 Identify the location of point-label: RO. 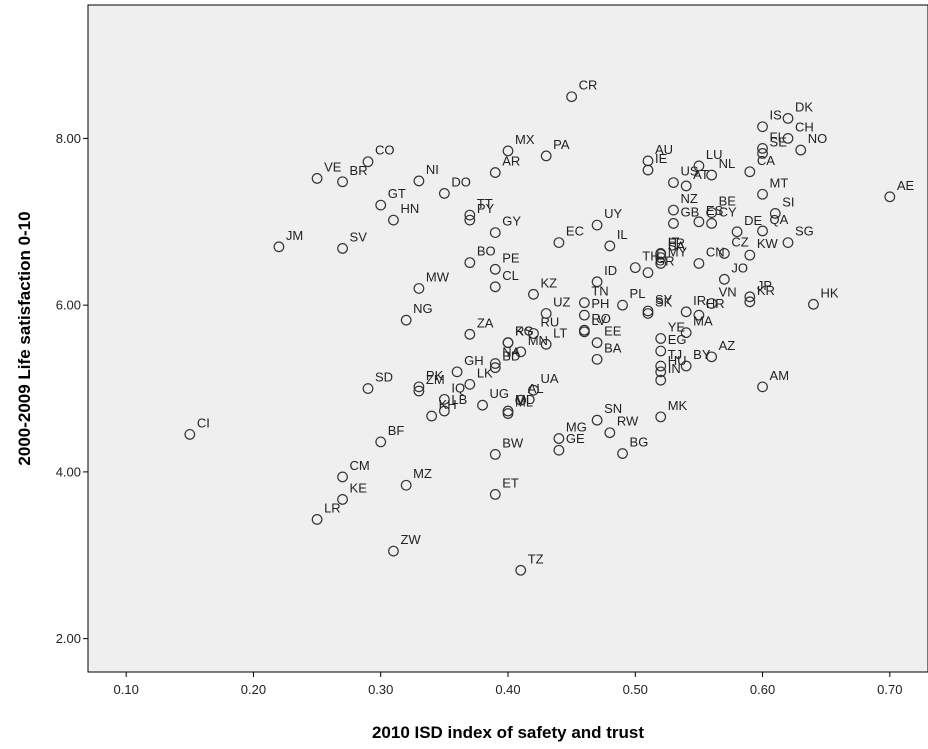
(601, 318).